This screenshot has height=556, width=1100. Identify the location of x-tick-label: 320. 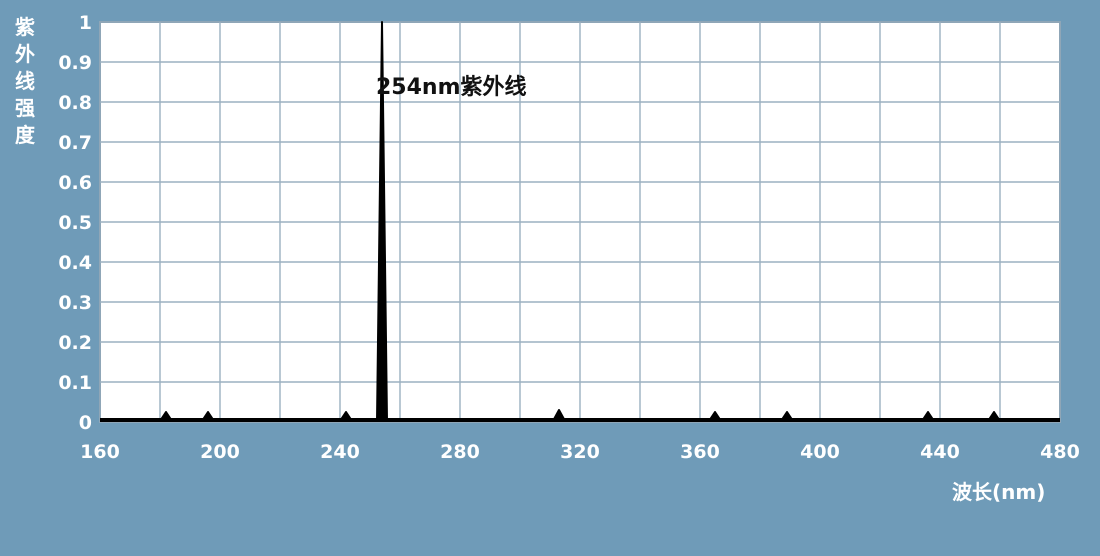
(580, 452).